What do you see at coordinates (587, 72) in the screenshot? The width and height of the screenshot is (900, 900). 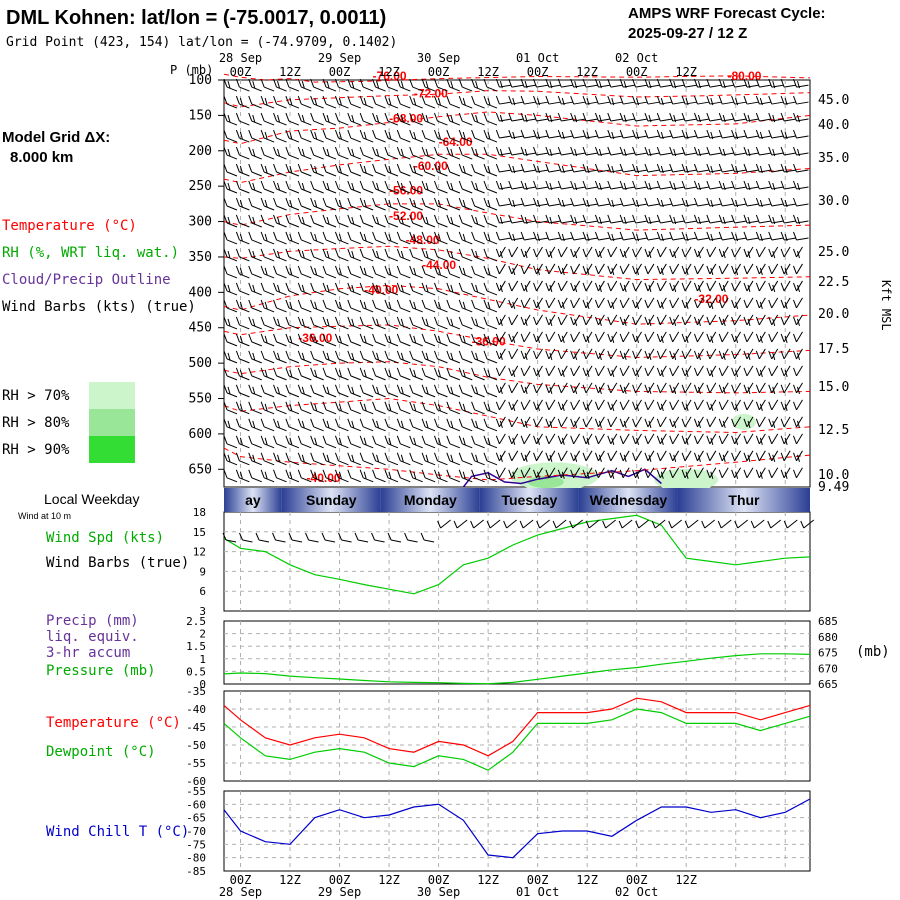 I see `top-hour-tick: 12Z` at bounding box center [587, 72].